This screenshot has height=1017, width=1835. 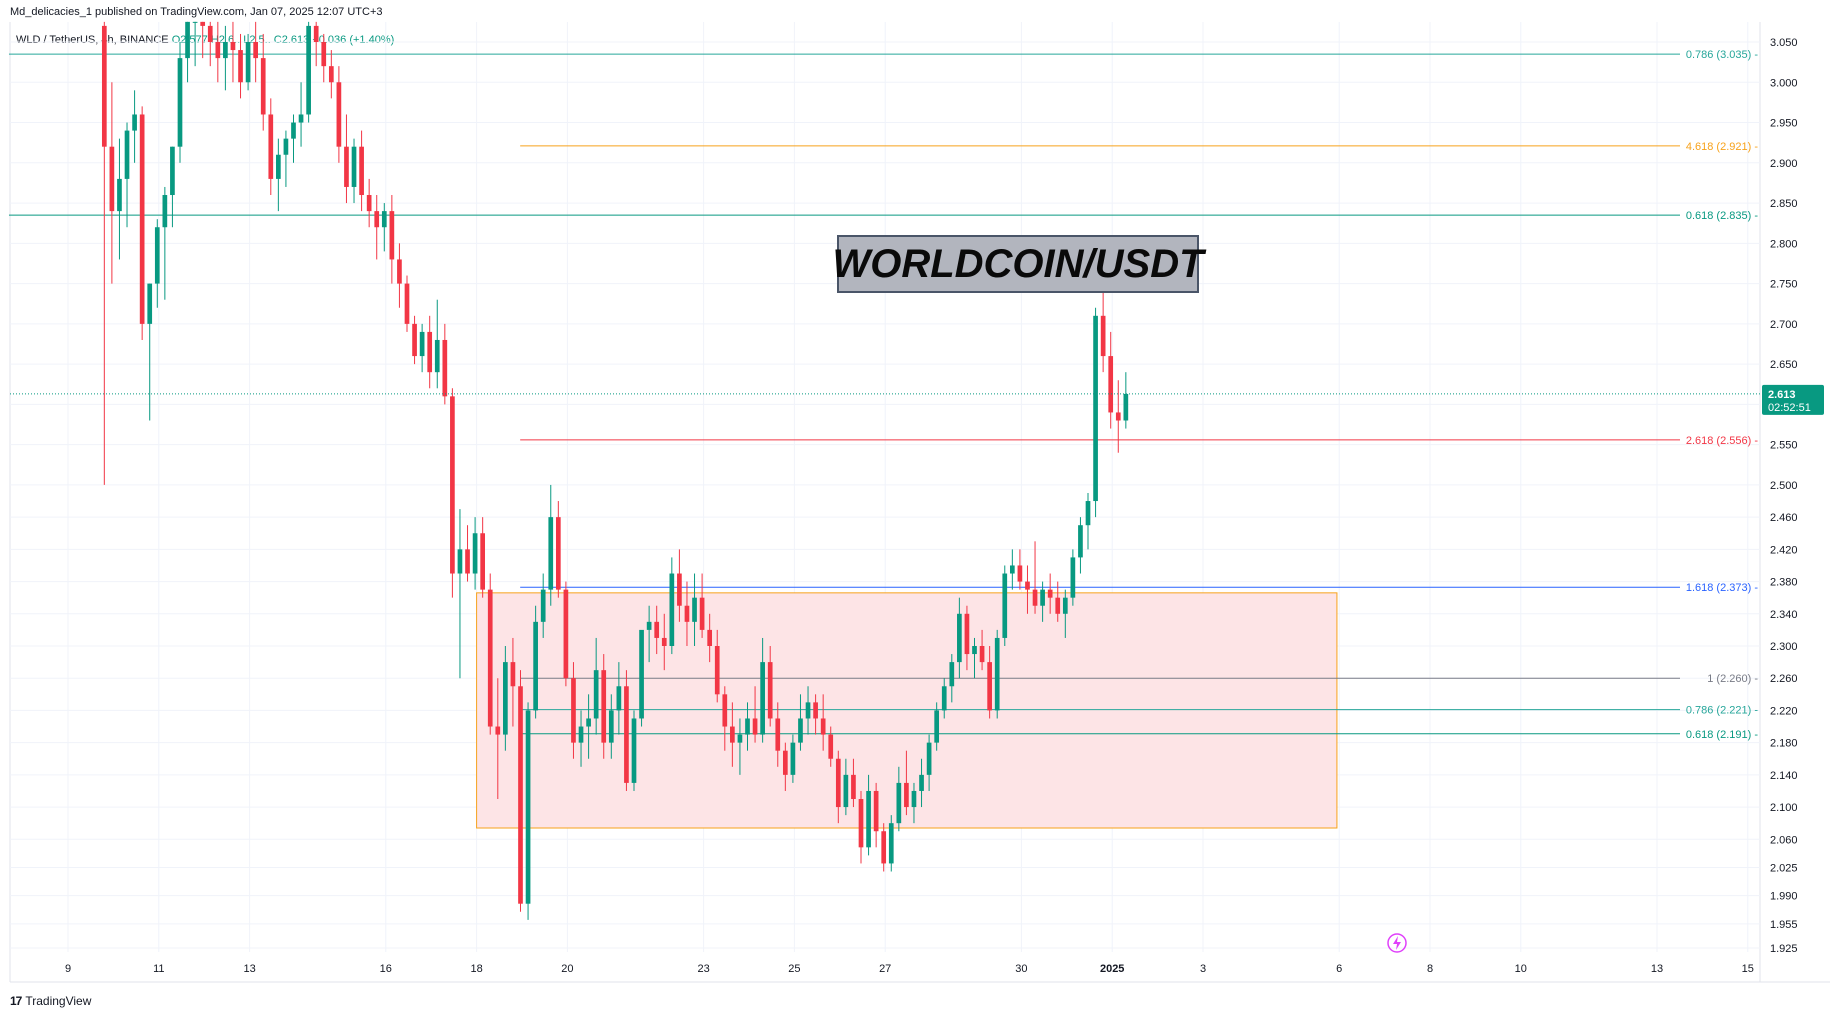 What do you see at coordinates (1722, 147) in the screenshot?
I see `fib-level-label: 4.618 (2.921) -` at bounding box center [1722, 147].